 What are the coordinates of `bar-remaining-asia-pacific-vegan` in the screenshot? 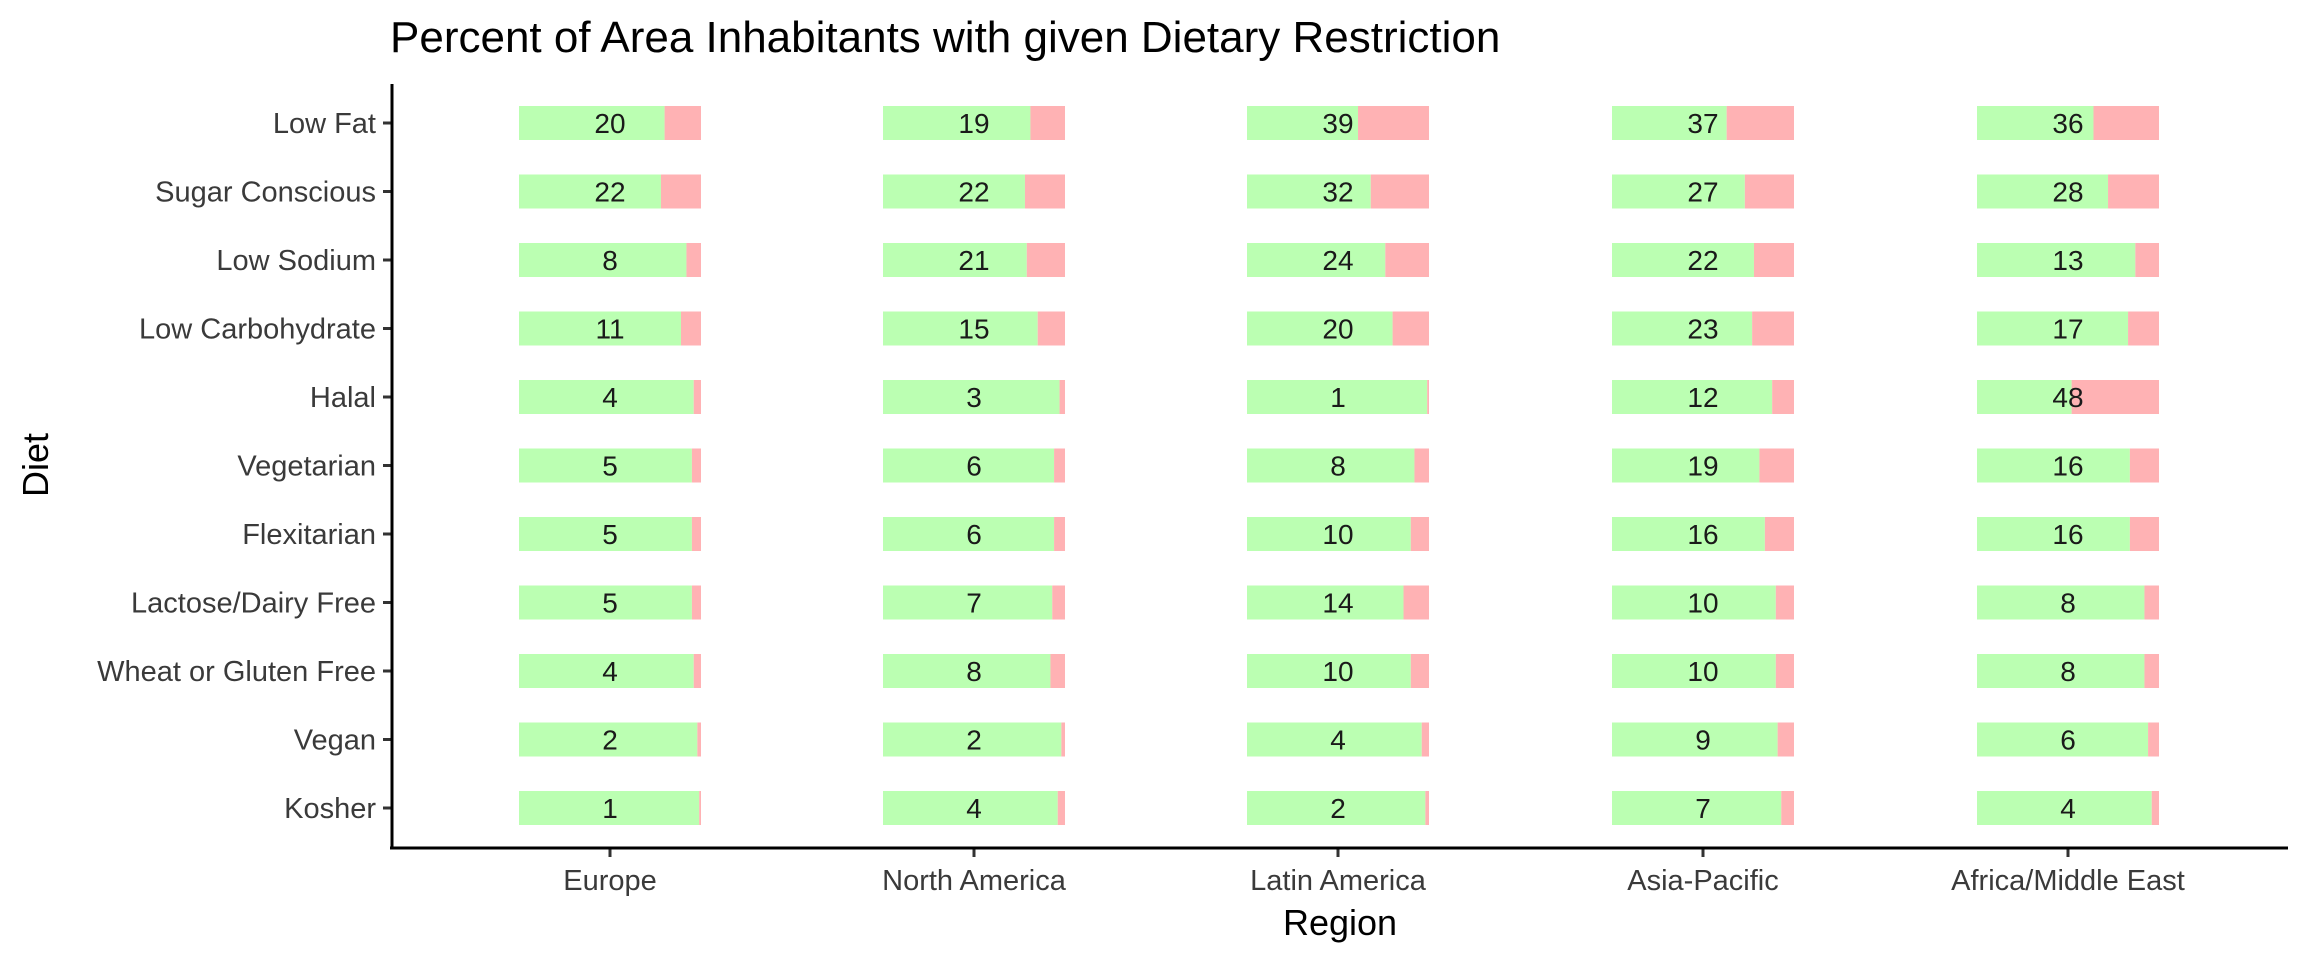 It's located at (1695, 739).